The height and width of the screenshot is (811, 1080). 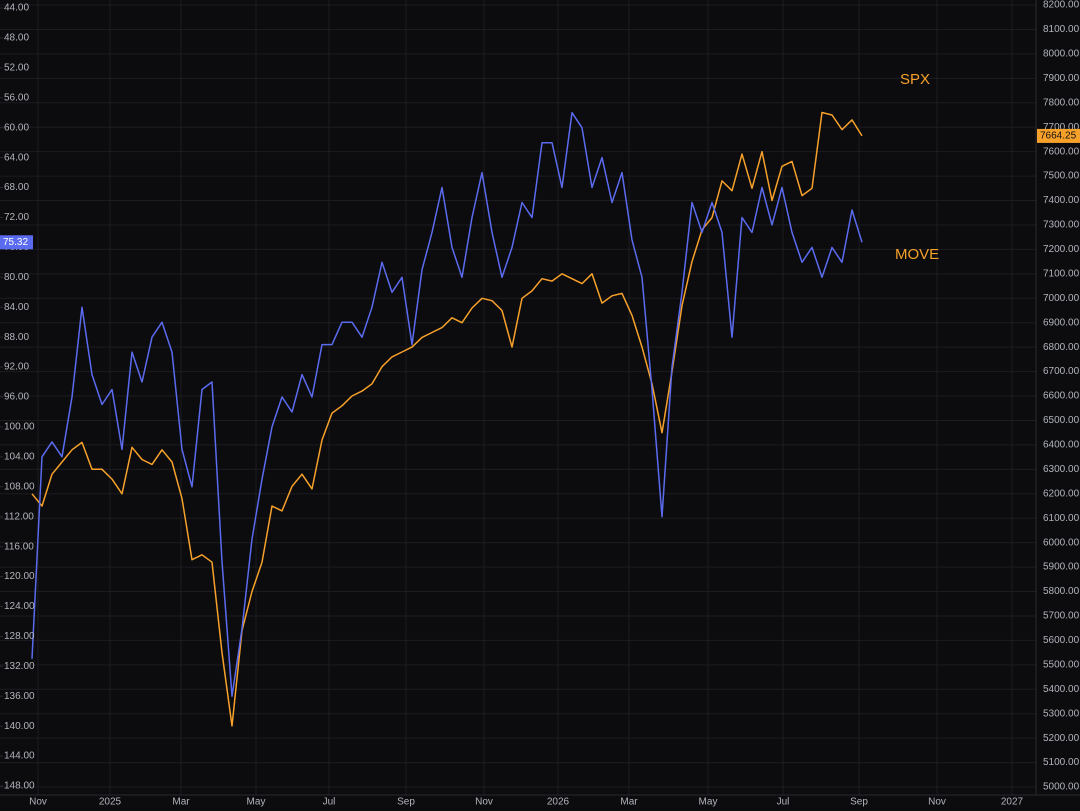 What do you see at coordinates (16, 277) in the screenshot?
I see `y-tick-label: 80.00` at bounding box center [16, 277].